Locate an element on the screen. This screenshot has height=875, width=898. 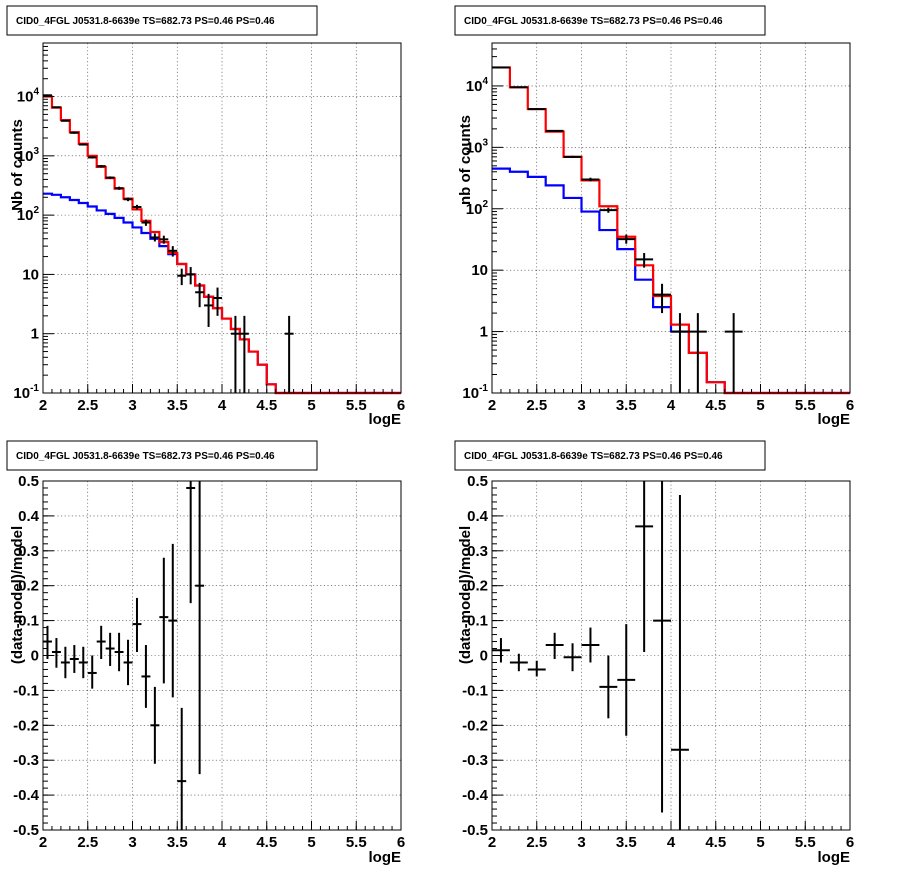
y-tick-label: -0.2 is located at coordinates (475, 725).